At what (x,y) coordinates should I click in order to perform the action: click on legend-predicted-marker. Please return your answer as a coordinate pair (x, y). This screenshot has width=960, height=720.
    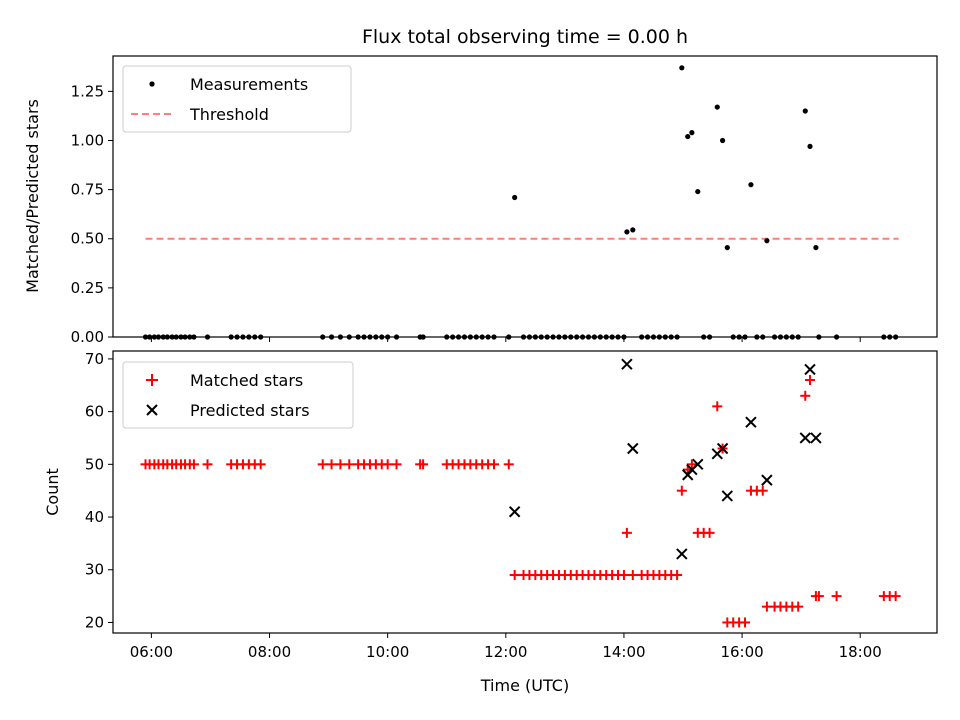
    Looking at the image, I should click on (152, 410).